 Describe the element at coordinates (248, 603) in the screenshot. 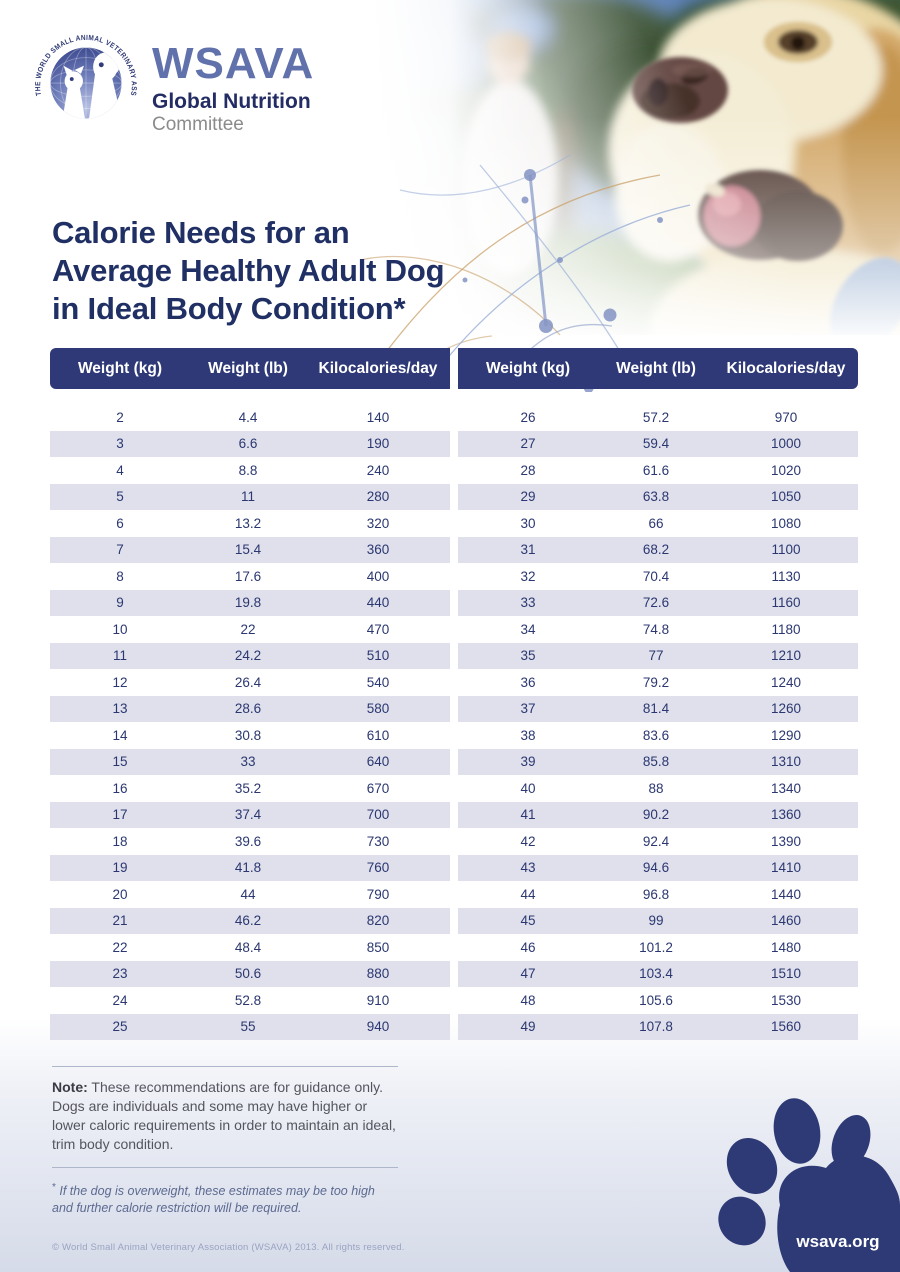

I see `table-cell: 19.8` at that location.